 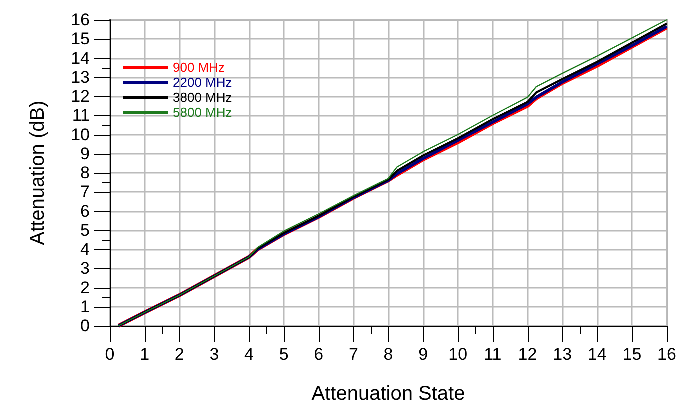 What do you see at coordinates (80, 39) in the screenshot?
I see `y-tick-label: 15` at bounding box center [80, 39].